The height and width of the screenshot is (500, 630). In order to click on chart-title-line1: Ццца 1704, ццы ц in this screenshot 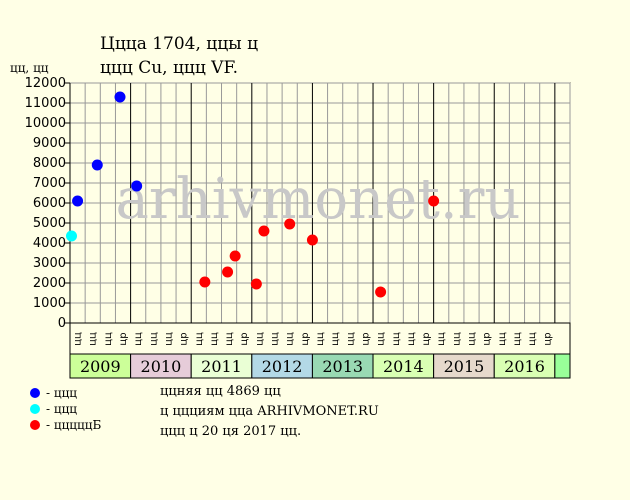, I will do `click(179, 44)`.